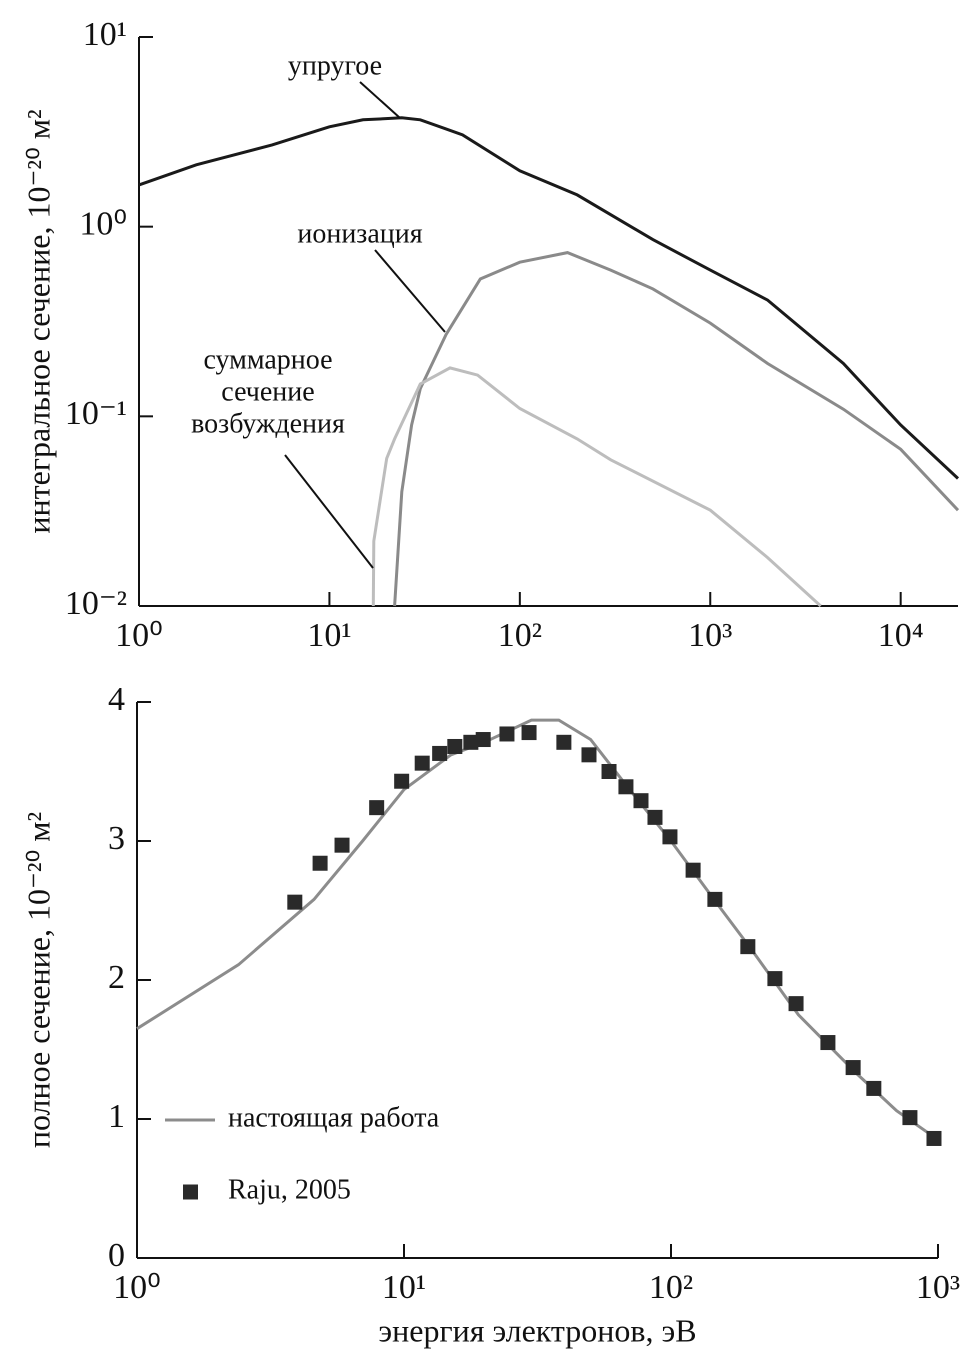 This screenshot has height=1358, width=976. Describe the element at coordinates (96, 603) in the screenshot. I see `y-tick-label: 10⁻²` at that location.